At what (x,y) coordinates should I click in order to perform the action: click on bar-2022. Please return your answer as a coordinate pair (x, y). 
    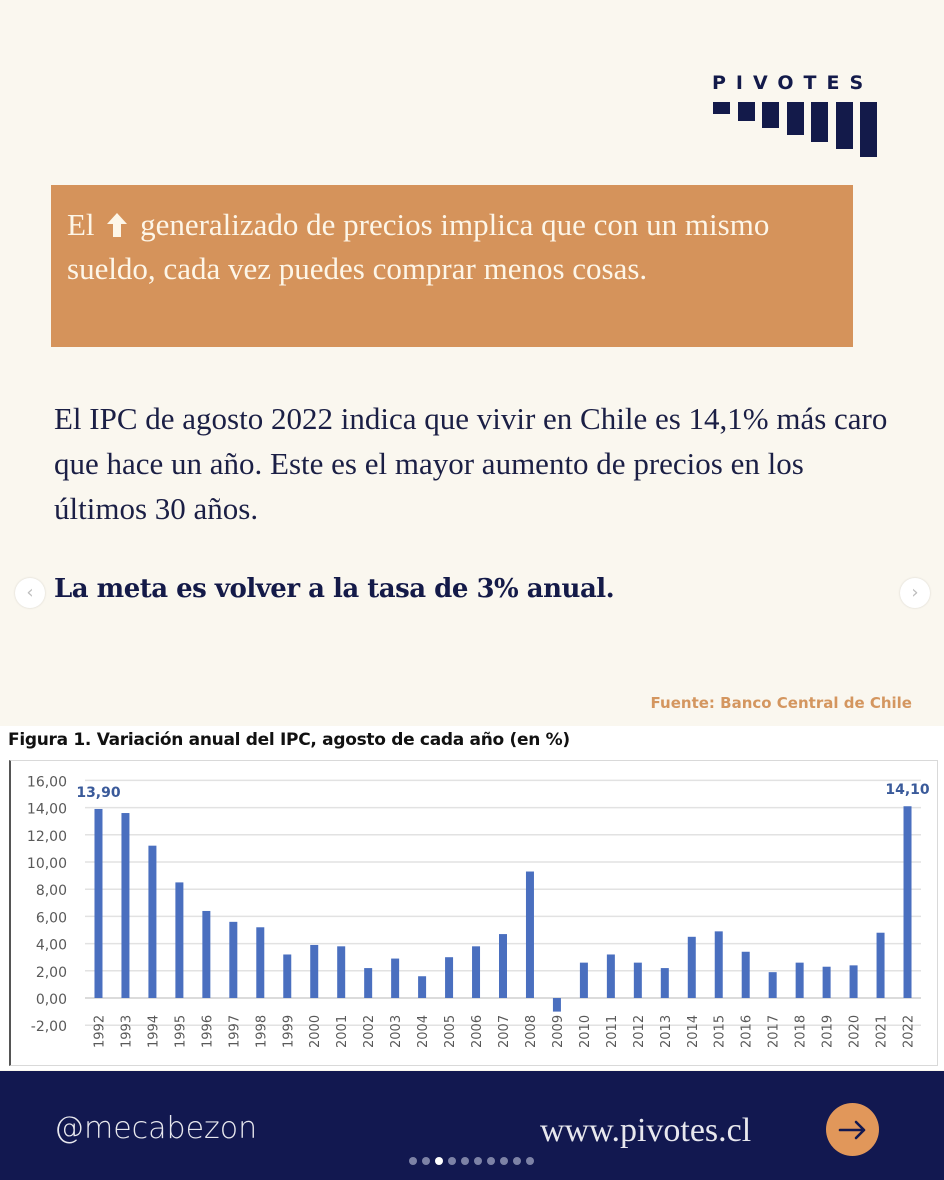
    Looking at the image, I should click on (907, 902).